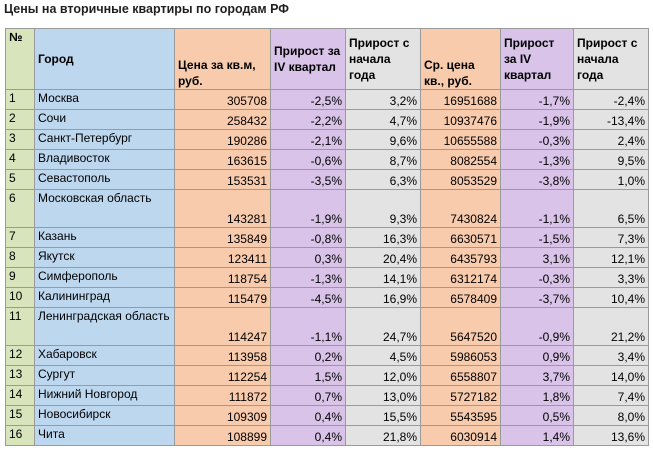  I want to click on row-price-sqm: 143281, so click(222, 208).